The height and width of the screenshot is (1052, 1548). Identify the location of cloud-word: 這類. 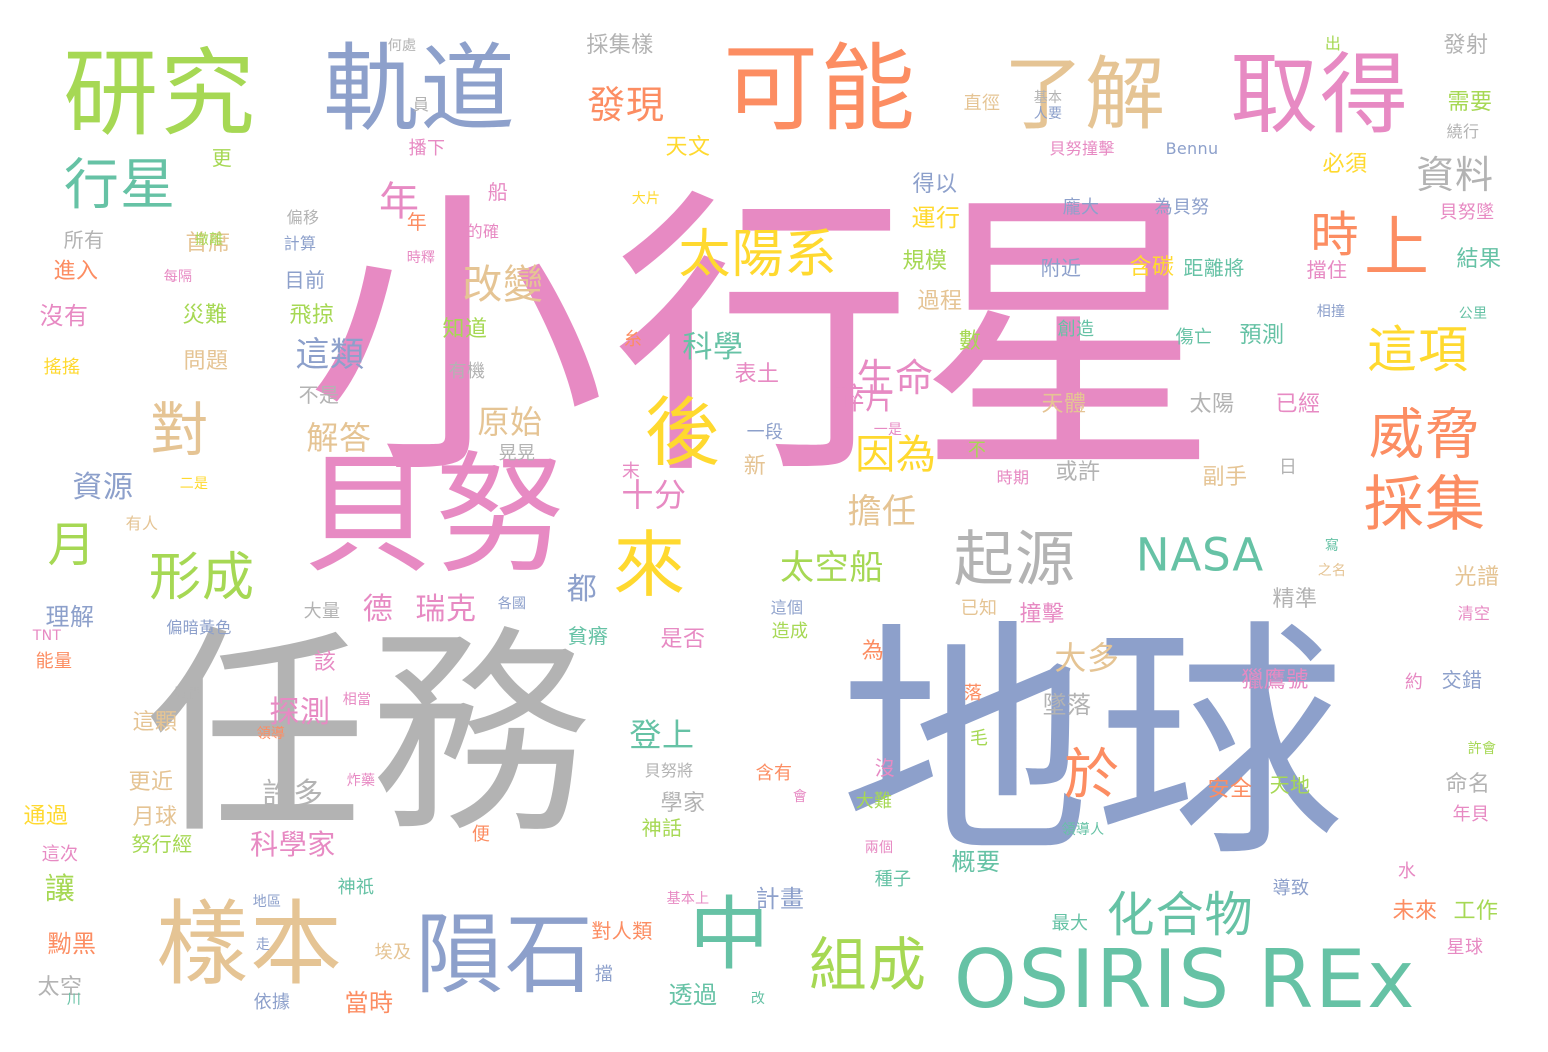
(330, 355).